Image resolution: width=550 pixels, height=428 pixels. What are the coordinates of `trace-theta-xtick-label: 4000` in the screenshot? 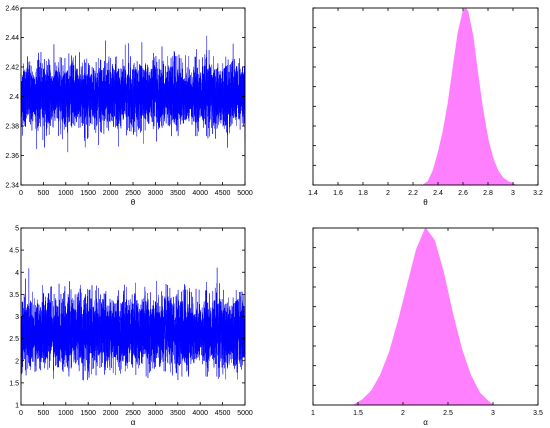 It's located at (200, 193).